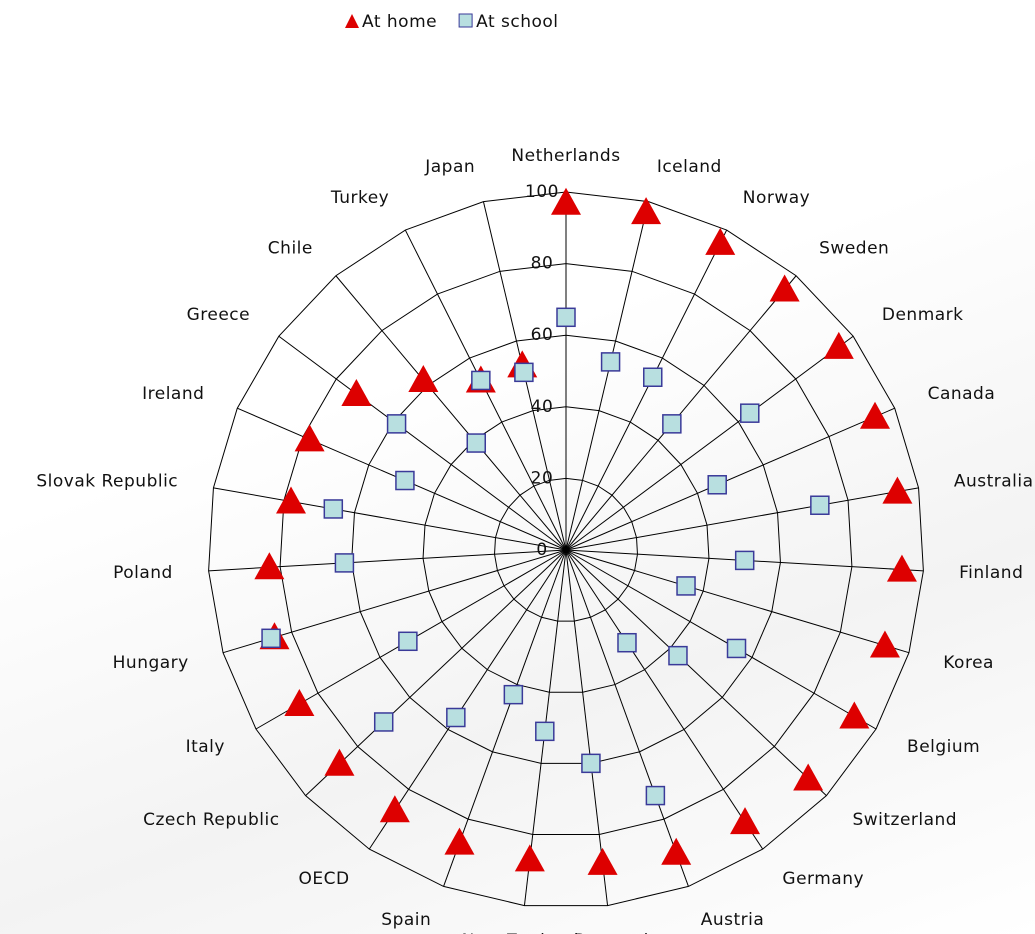 This screenshot has height=934, width=1035. I want to click on category-label: Austria, so click(733, 920).